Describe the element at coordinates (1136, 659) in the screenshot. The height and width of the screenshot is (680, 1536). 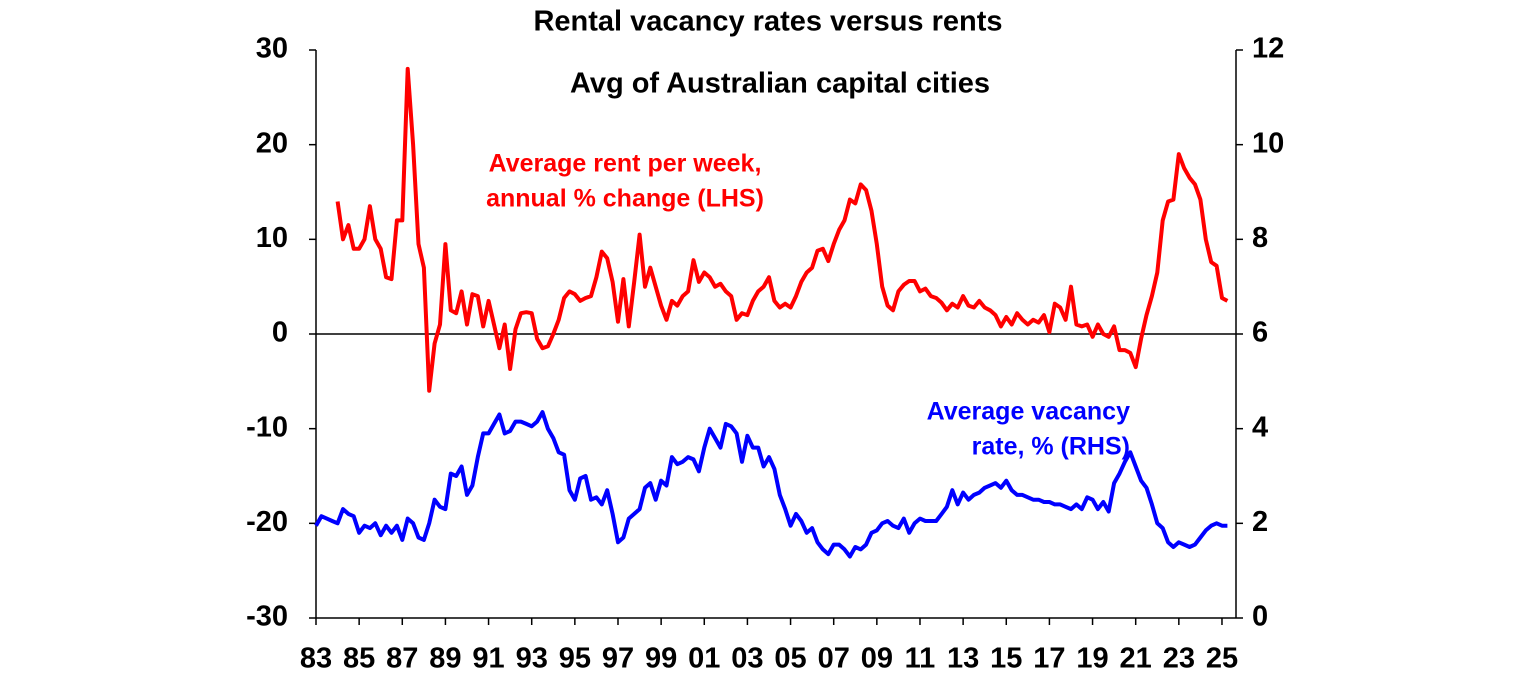
I see `x-tick-label: 21` at that location.